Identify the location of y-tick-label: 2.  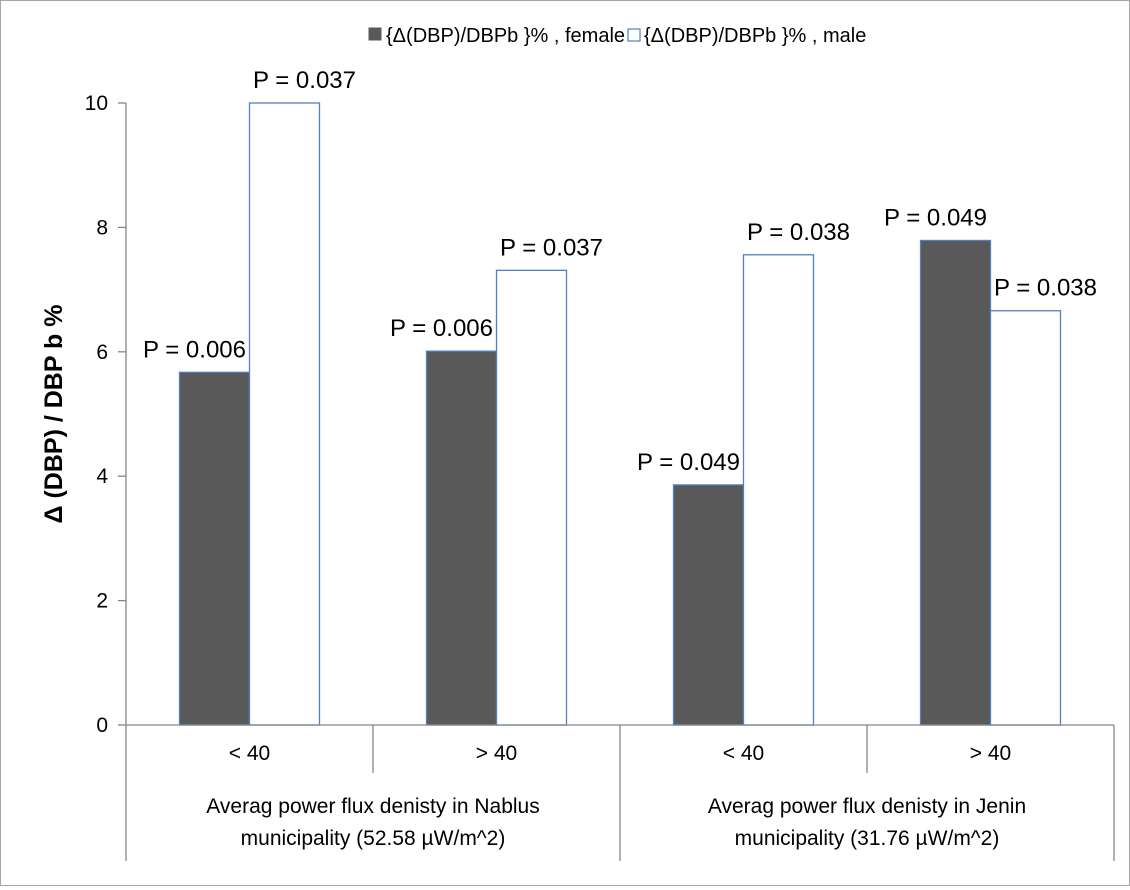
(102, 601).